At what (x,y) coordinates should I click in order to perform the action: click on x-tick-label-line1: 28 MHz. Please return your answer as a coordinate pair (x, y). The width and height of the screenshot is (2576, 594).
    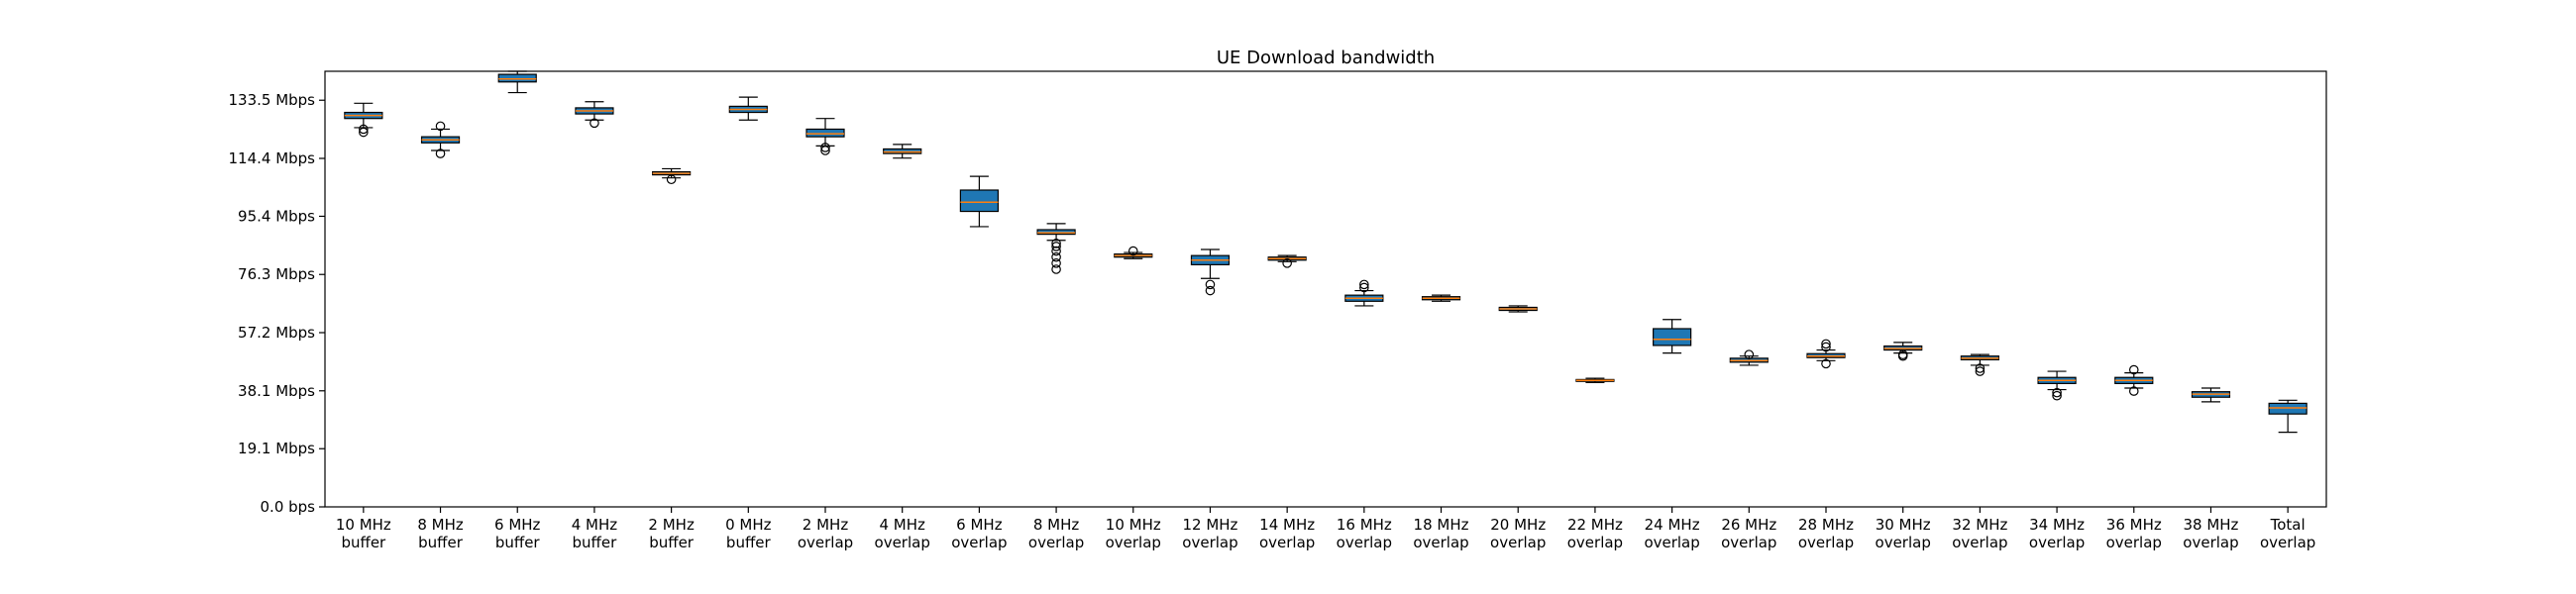
    Looking at the image, I should click on (1826, 525).